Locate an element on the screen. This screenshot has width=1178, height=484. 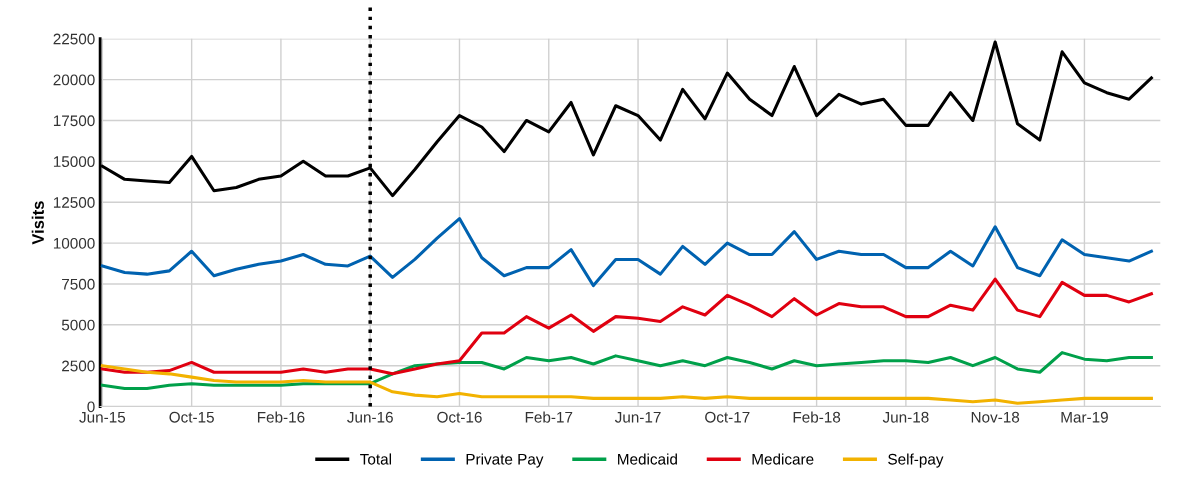
y-tick-label: 22500 is located at coordinates (74, 39).